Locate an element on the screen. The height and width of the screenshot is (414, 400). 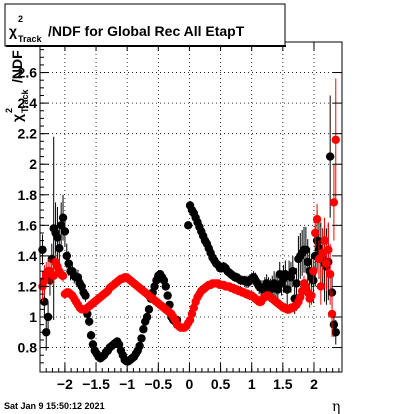
ylabel-text: /NDF is located at coordinates (17, 66).